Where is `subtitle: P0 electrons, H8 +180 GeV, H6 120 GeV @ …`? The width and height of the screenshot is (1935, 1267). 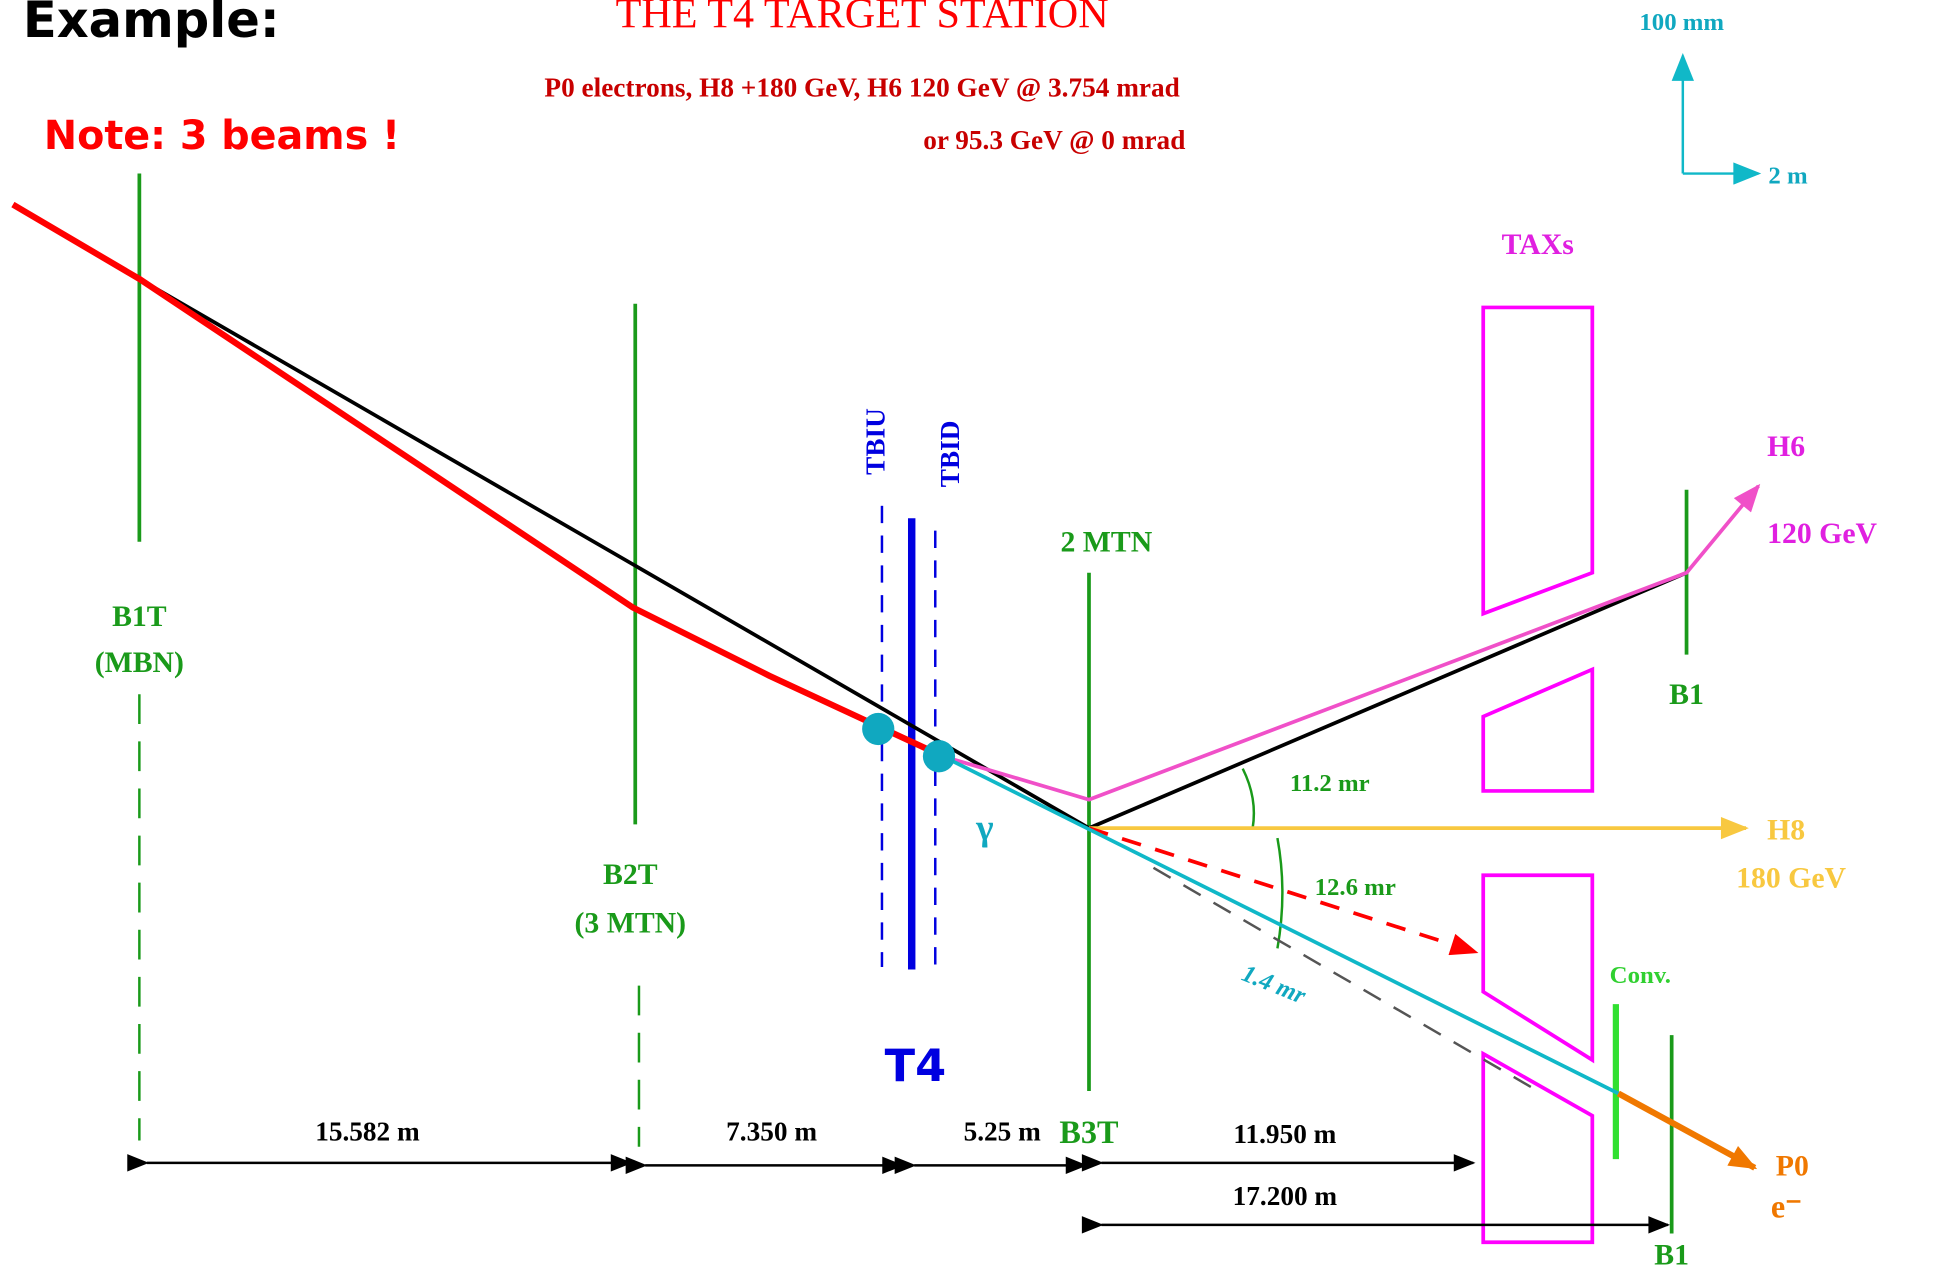 subtitle: P0 electrons, H8 +180 GeV, H6 120 GeV @ … is located at coordinates (861, 88).